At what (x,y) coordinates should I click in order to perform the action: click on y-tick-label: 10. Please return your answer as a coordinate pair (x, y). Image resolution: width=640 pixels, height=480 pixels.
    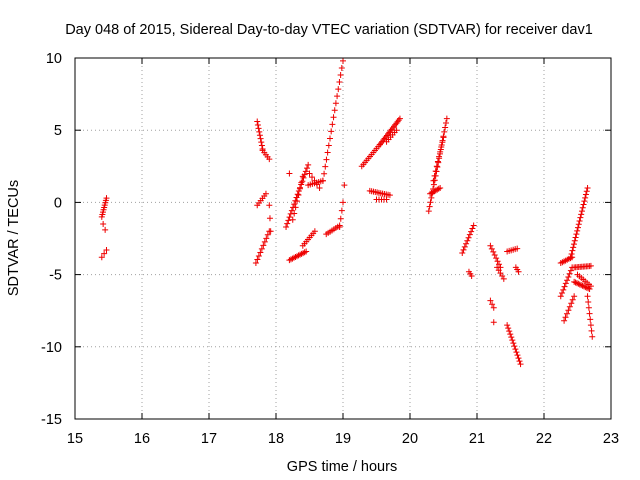
    Looking at the image, I should click on (54, 59).